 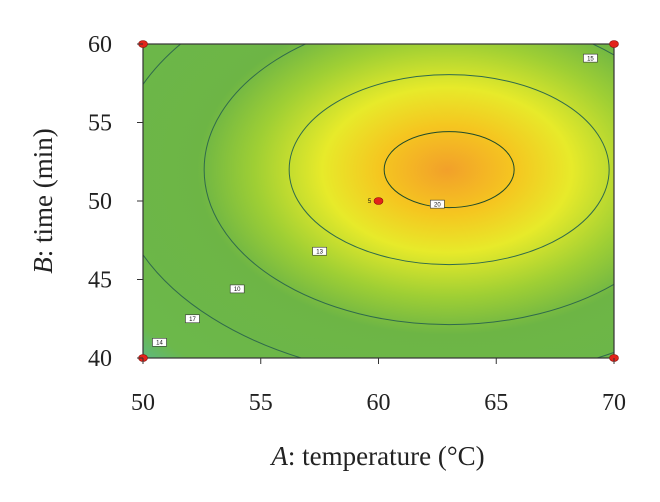 What do you see at coordinates (370, 202) in the screenshot?
I see `design-point-count: 5` at bounding box center [370, 202].